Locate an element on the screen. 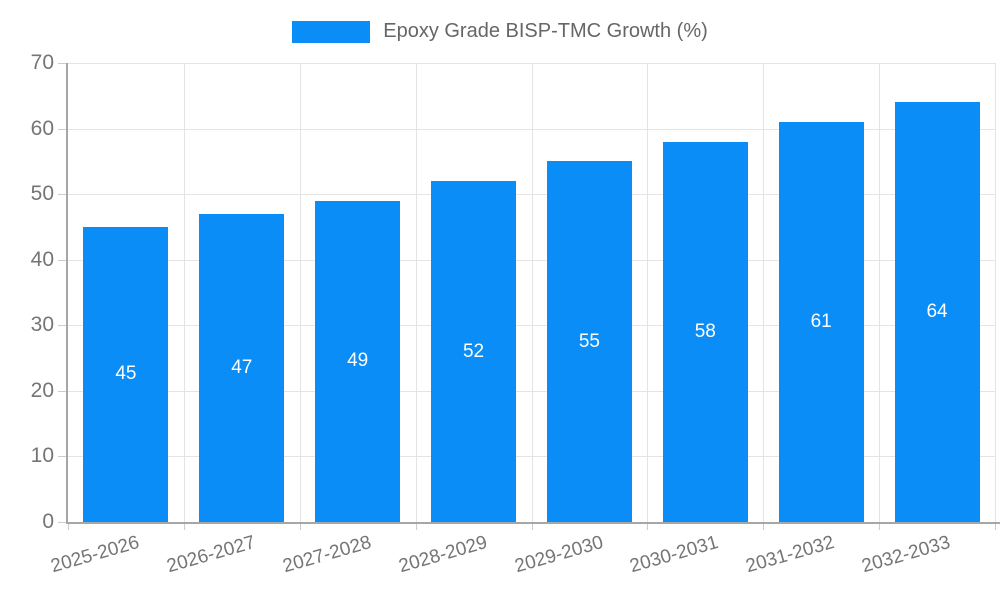  y-tick-label: 10 is located at coordinates (42, 456).